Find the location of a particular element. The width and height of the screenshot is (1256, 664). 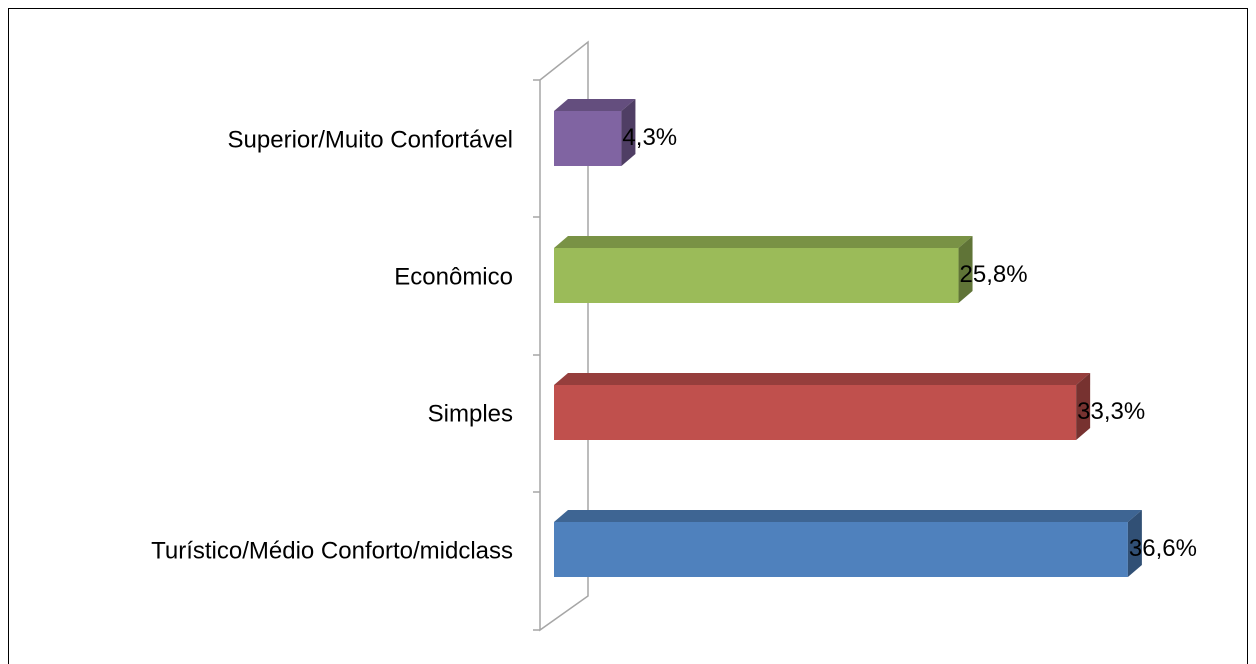

category-label: Turístico/Médio Conforto/midclass is located at coordinates (332, 551).